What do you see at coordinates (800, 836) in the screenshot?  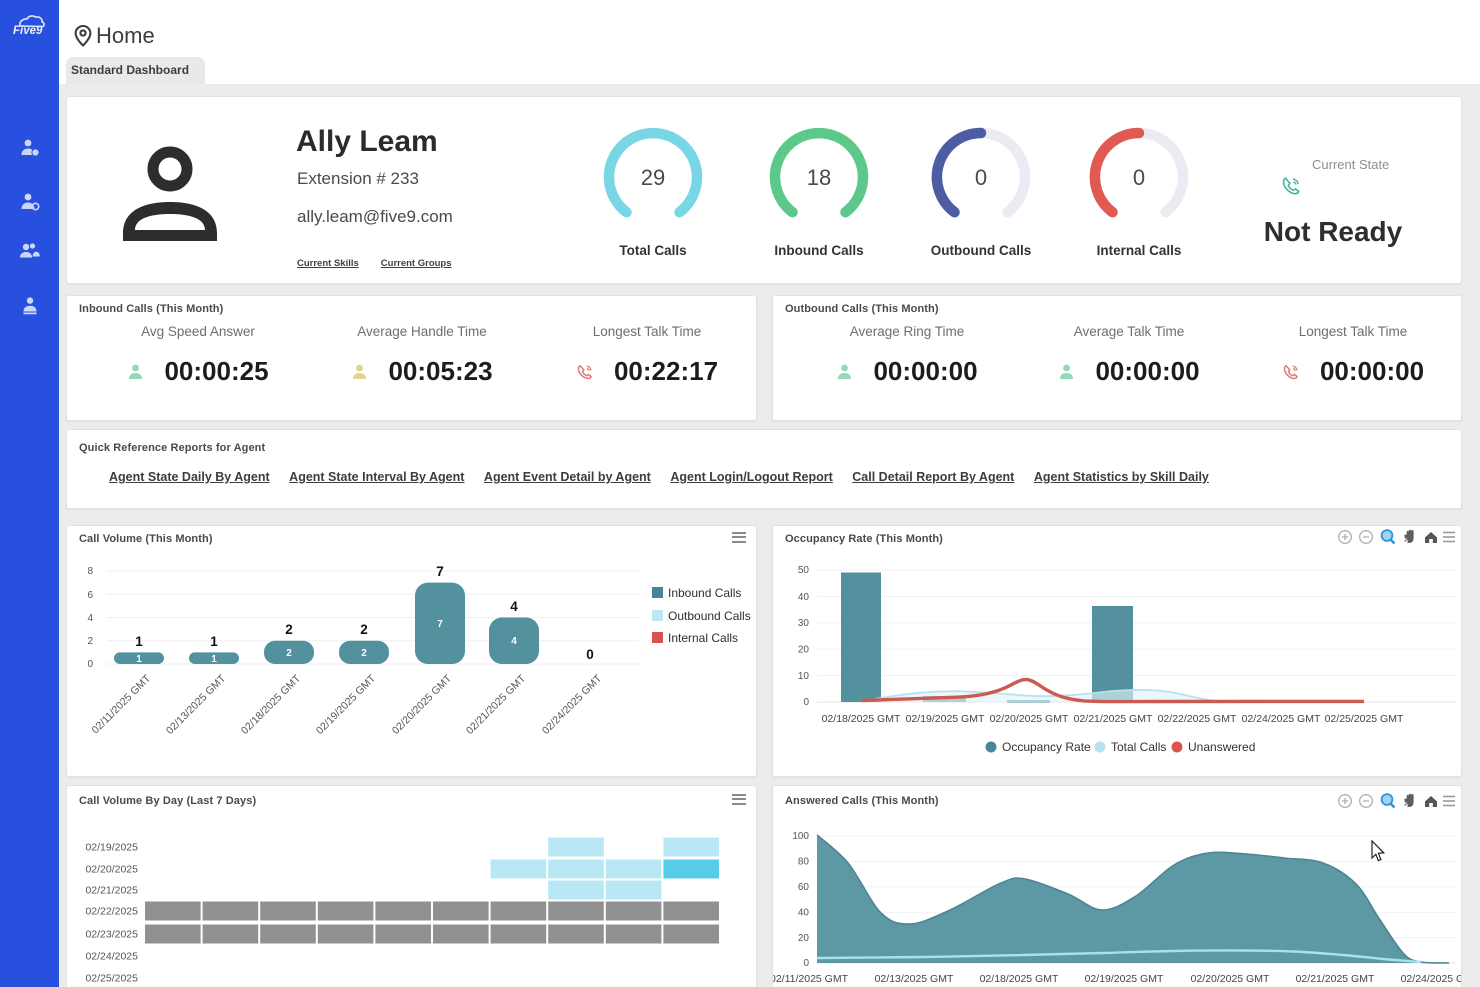 I see `svg-text: 100` at bounding box center [800, 836].